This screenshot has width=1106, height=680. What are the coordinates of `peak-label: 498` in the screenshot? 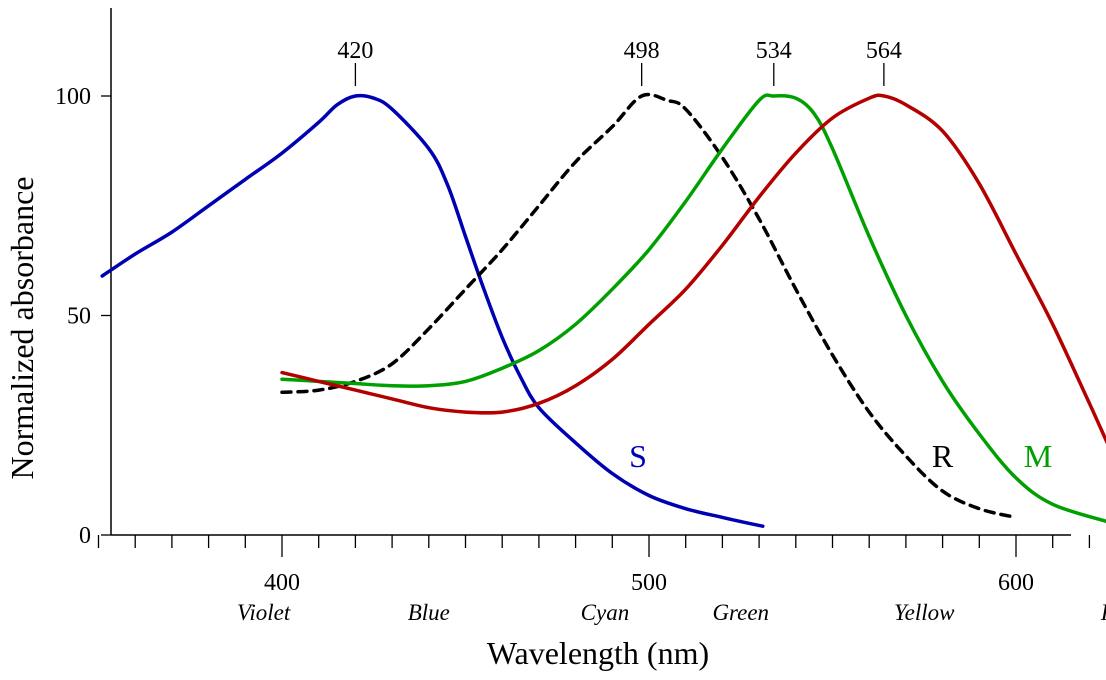 It's located at (642, 51).